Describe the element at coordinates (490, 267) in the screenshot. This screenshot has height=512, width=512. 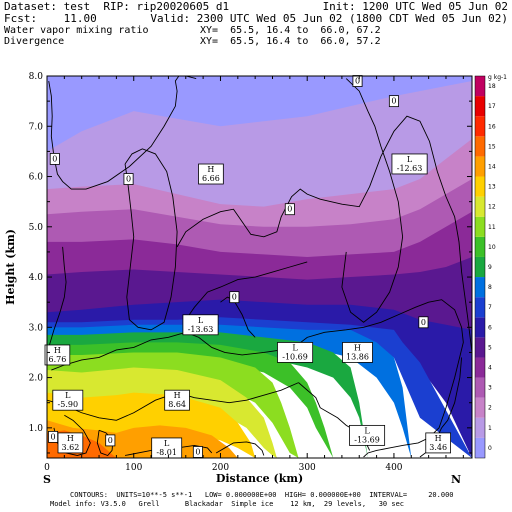
I see `colorbar-label: 9` at that location.